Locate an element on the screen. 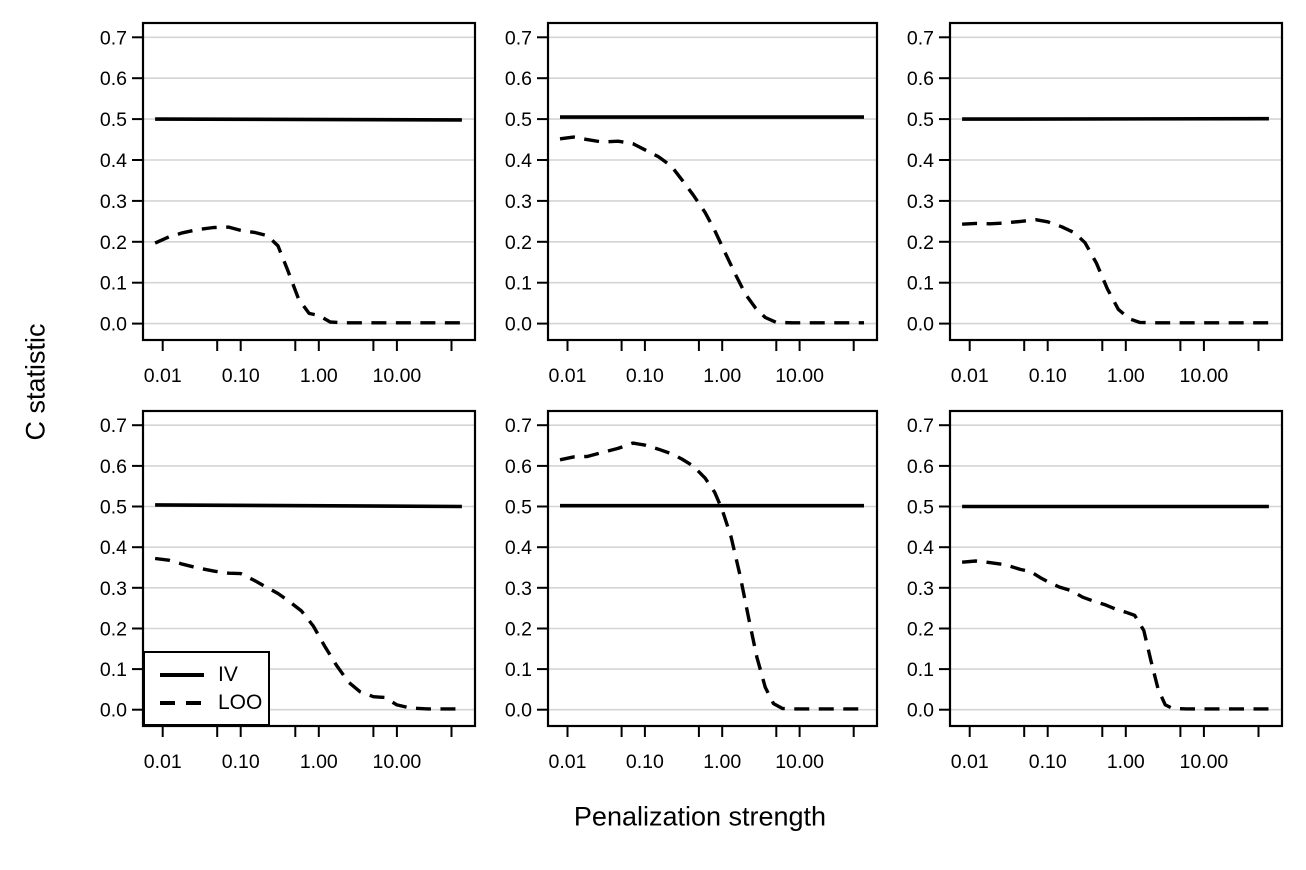 This screenshot has height=870, width=1306. legend-solid-line-icon is located at coordinates (182, 674).